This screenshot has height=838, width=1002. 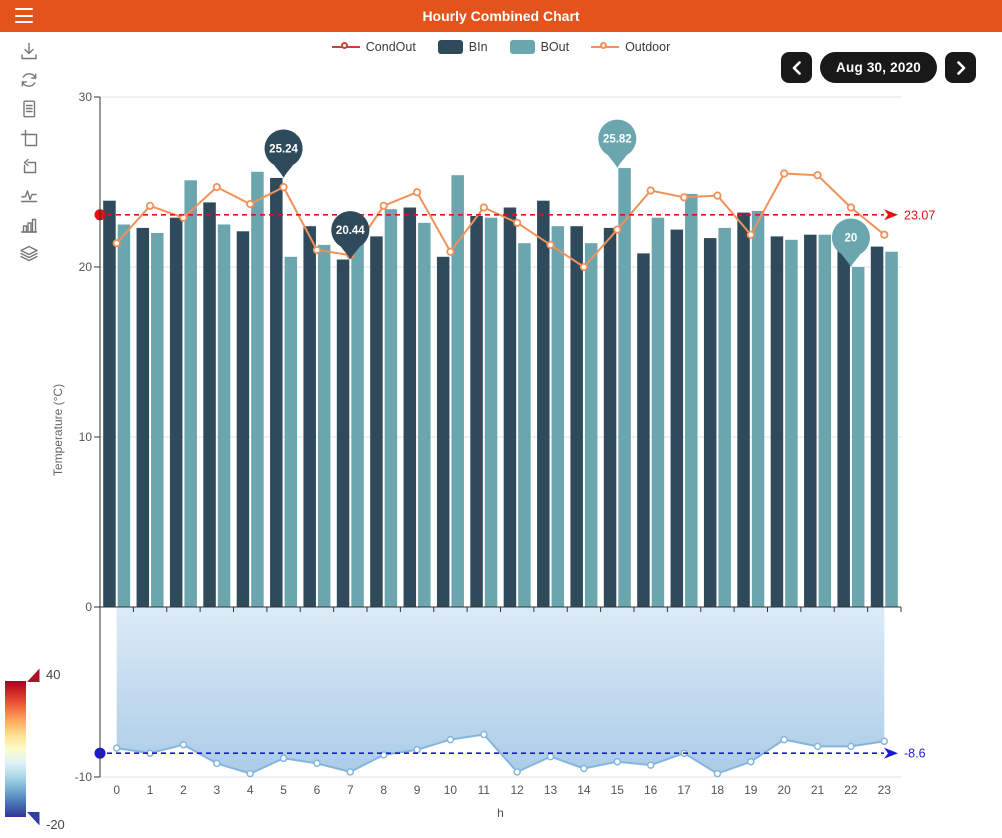 I want to click on svg-text: -8.6, so click(x=915, y=754).